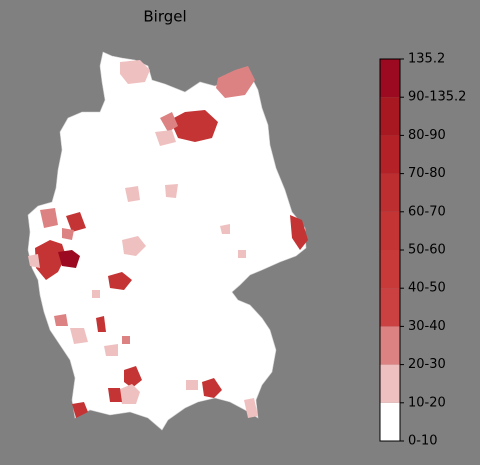 The image size is (480, 465). I want to click on colorbar-label: 10-20, so click(427, 402).